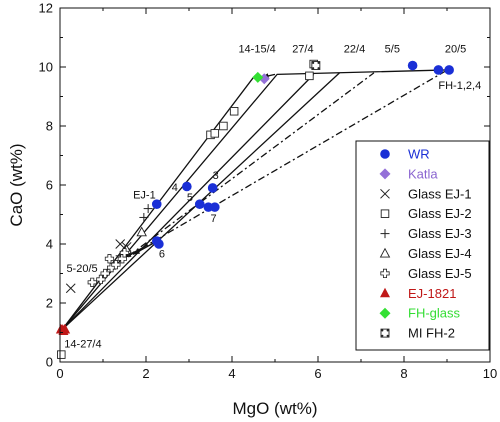  Describe the element at coordinates (231, 373) in the screenshot. I see `x-tick-label: 4` at that location.